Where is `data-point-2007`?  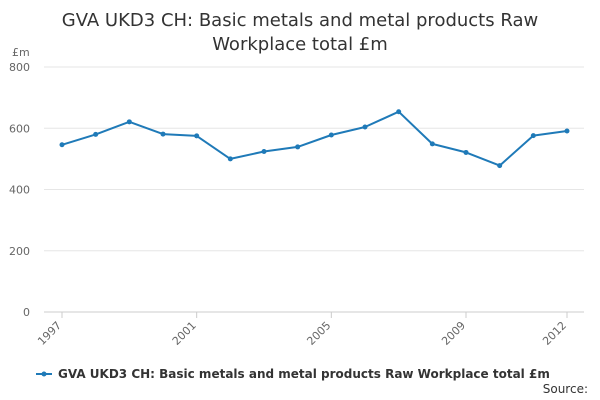 data-point-2007 is located at coordinates (399, 112).